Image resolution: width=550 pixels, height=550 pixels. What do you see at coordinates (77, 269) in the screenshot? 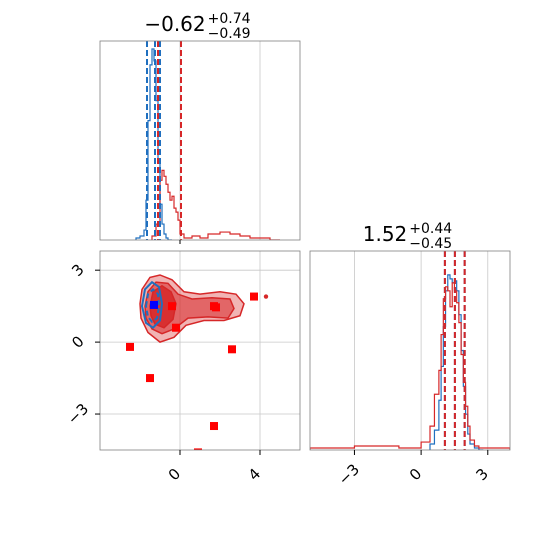
I see `y-tick-label: 3` at bounding box center [77, 269].